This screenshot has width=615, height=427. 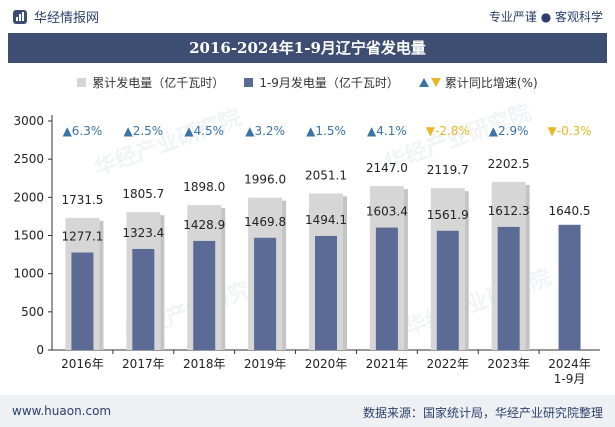 What do you see at coordinates (20, 16) in the screenshot?
I see `brand-logo-icon` at bounding box center [20, 16].